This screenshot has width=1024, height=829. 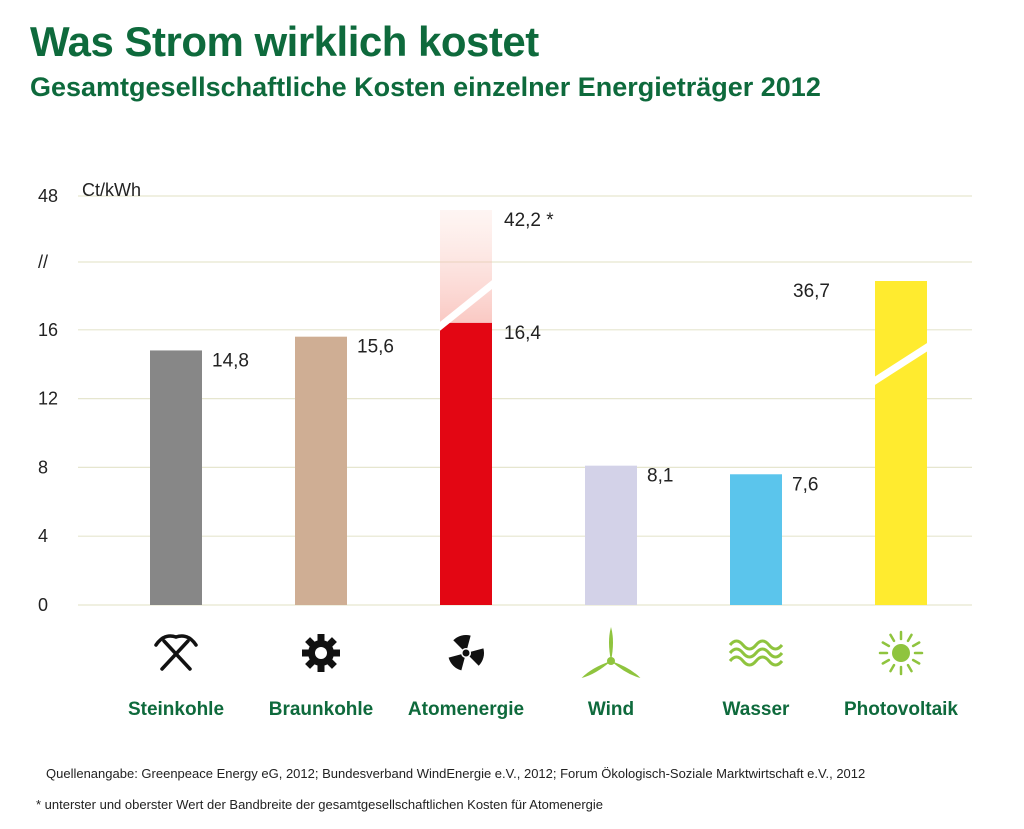 I want to click on y-tick-label: 0, so click(x=43, y=605).